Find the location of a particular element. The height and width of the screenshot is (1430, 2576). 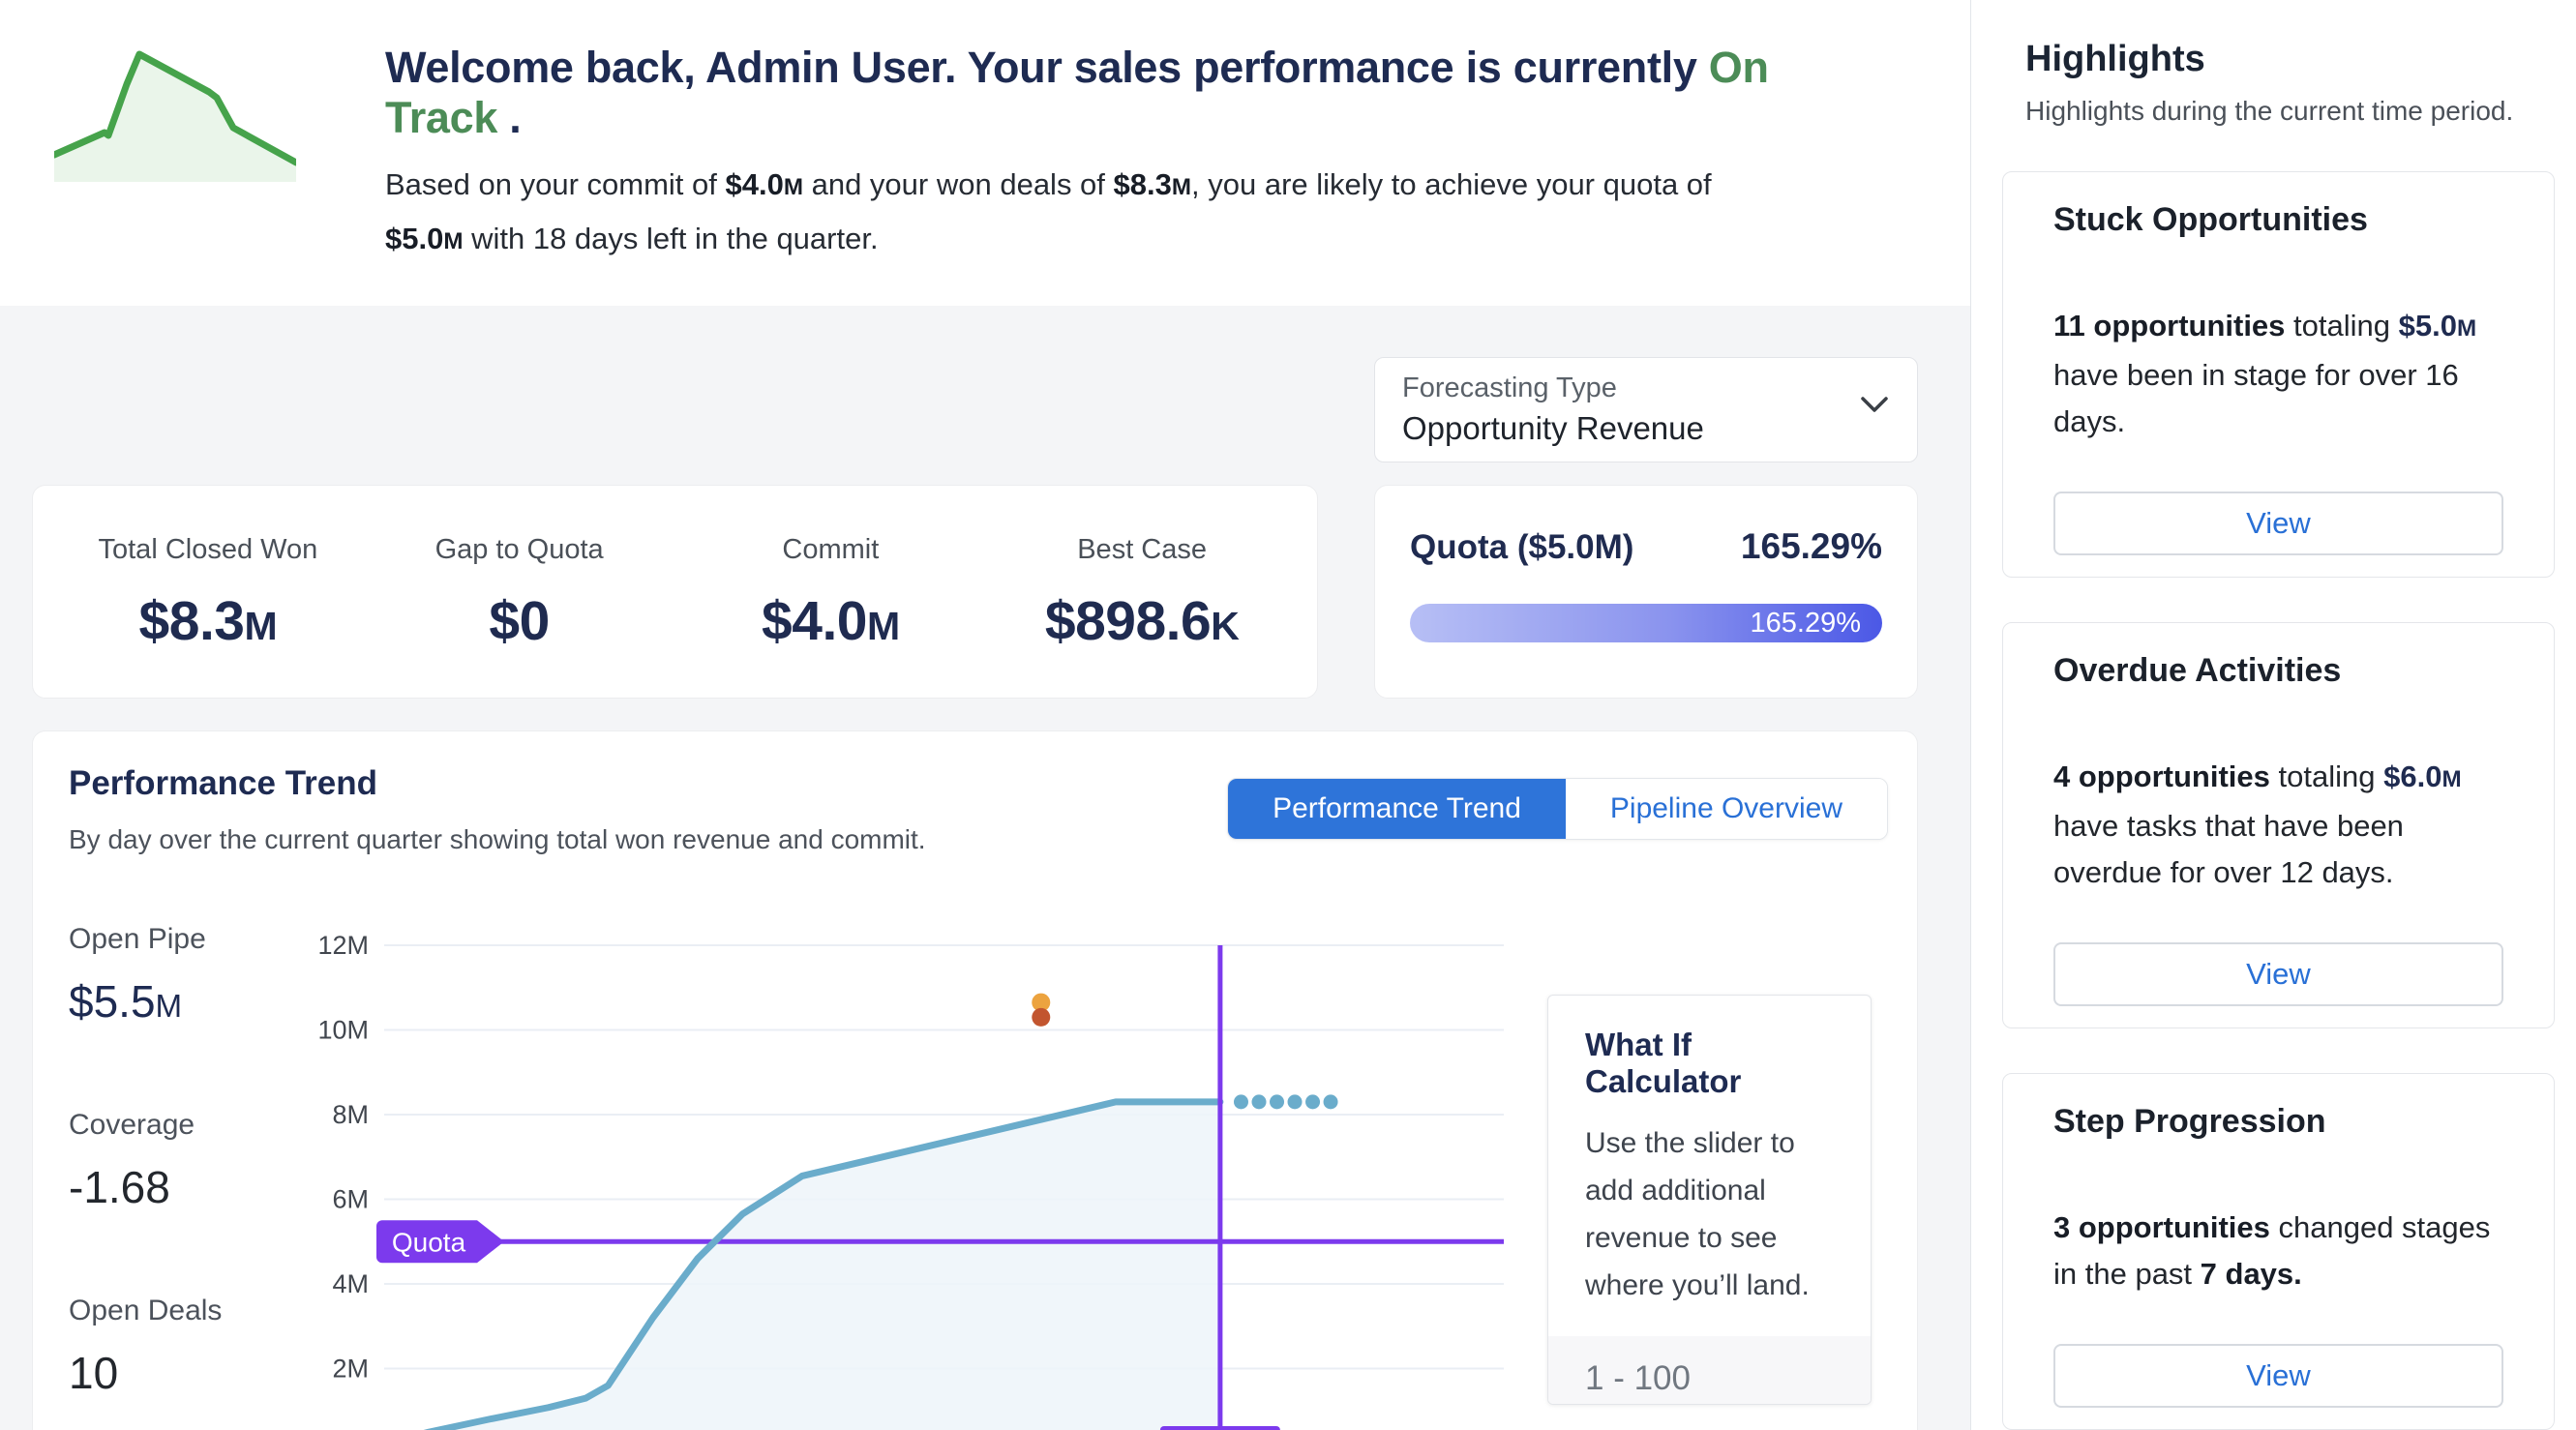

metric-label: Commit is located at coordinates (831, 549).